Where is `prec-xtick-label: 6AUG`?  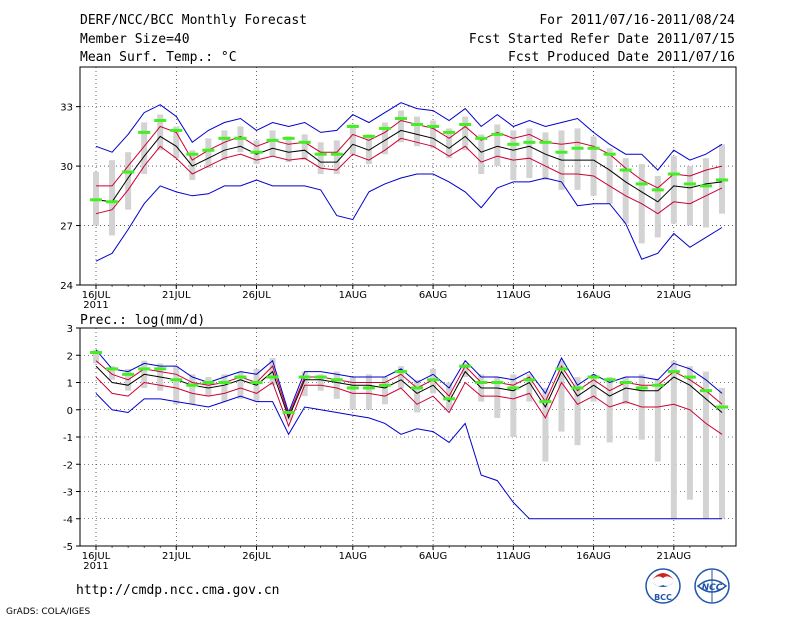
prec-xtick-label: 6AUG is located at coordinates (433, 556).